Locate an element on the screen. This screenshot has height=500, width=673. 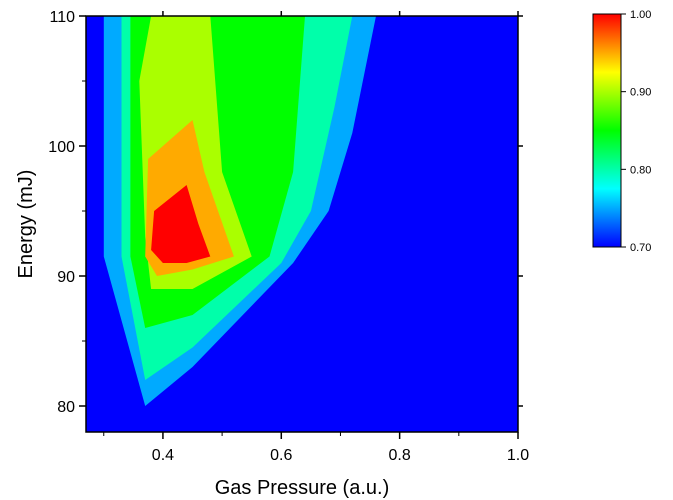
y-tick-label: 100 is located at coordinates (61, 147).